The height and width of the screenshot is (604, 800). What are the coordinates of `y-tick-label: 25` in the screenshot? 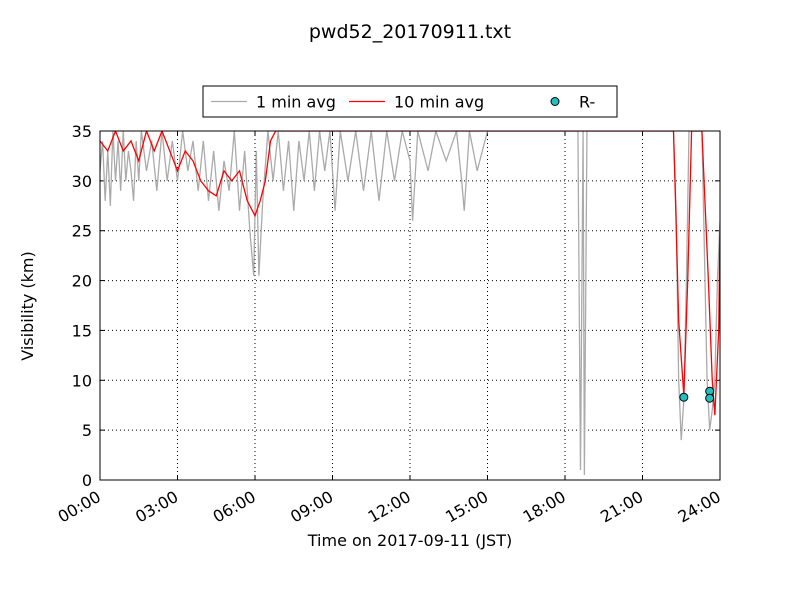 It's located at (82, 231).